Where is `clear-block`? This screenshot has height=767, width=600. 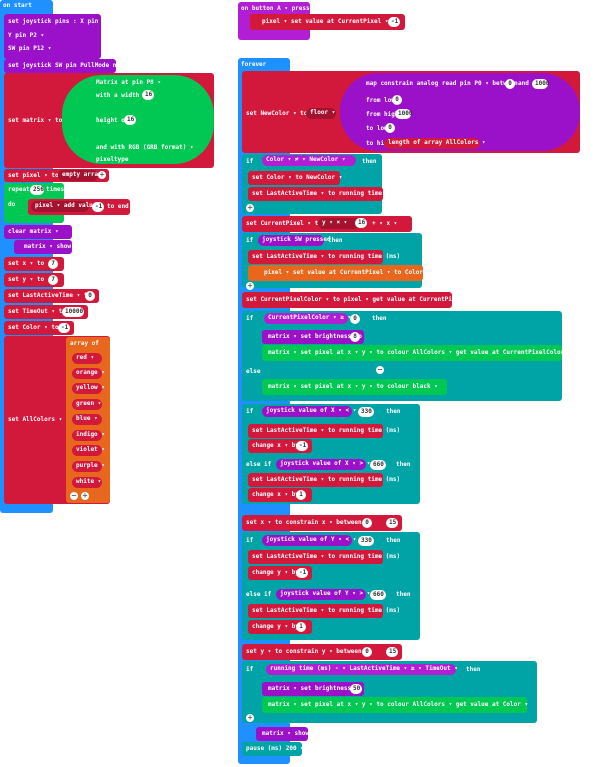 clear-block is located at coordinates (38, 232).